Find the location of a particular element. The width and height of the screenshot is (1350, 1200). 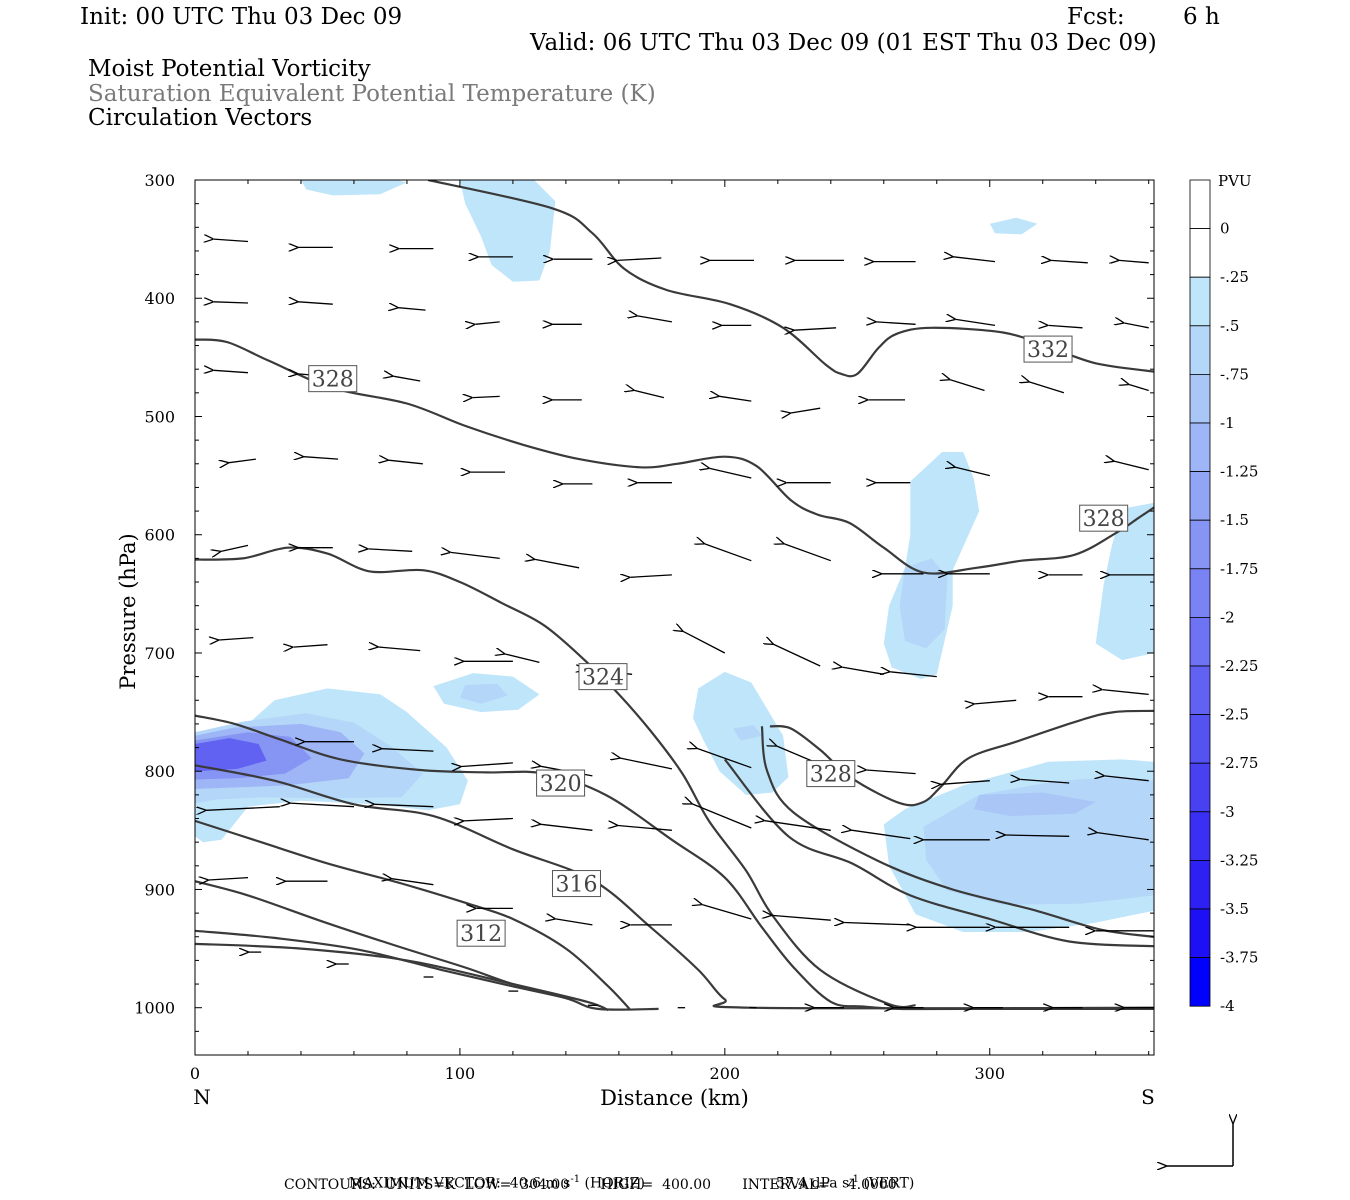

forecast-hour: 6 h is located at coordinates (1201, 17).